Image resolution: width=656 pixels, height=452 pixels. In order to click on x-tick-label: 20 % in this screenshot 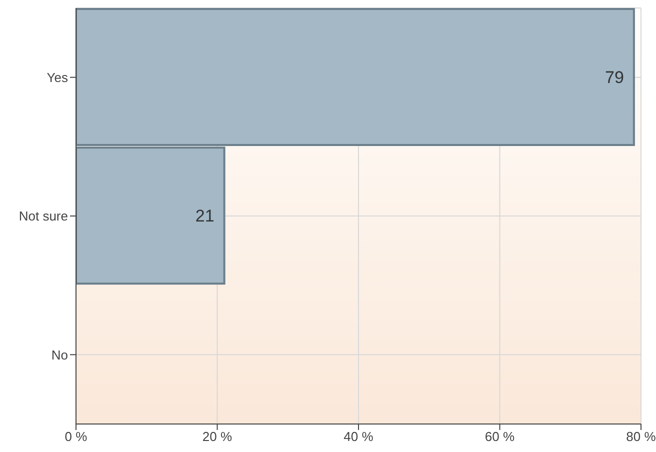, I will do `click(217, 436)`.